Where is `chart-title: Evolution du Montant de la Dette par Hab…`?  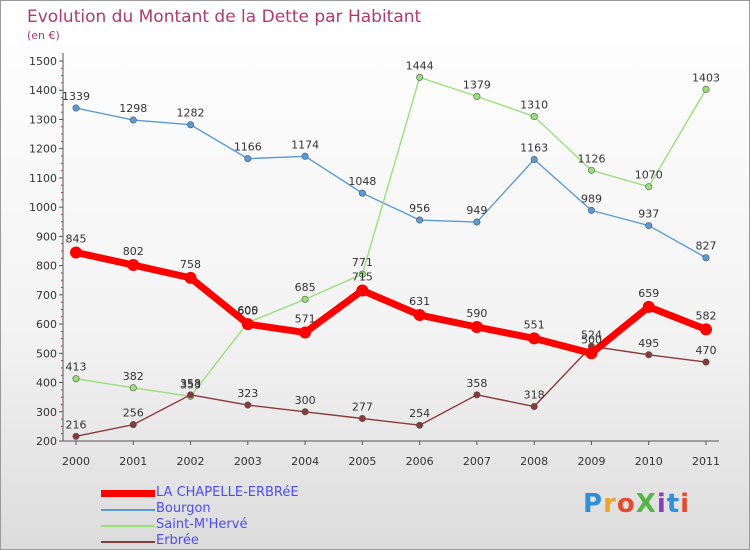
chart-title: Evolution du Montant de la Dette par Hab… is located at coordinates (224, 17).